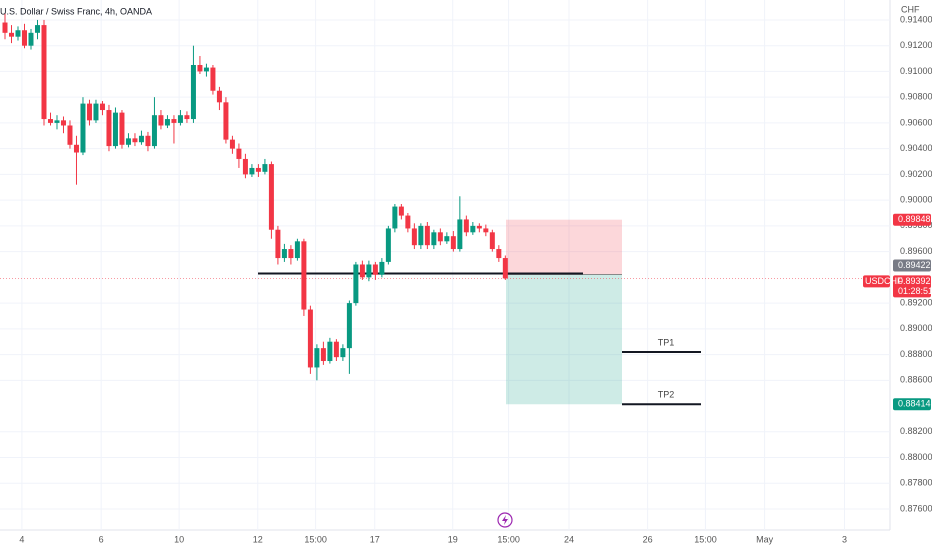  I want to click on x-tick-label: 26, so click(648, 539).